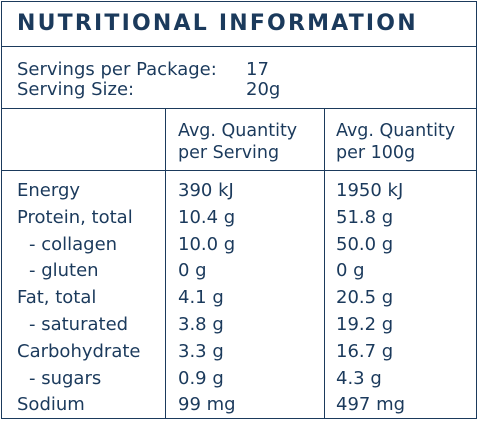 Image resolution: width=480 pixels, height=422 pixels. I want to click on per-serving-value: 10.0 g, so click(207, 244).